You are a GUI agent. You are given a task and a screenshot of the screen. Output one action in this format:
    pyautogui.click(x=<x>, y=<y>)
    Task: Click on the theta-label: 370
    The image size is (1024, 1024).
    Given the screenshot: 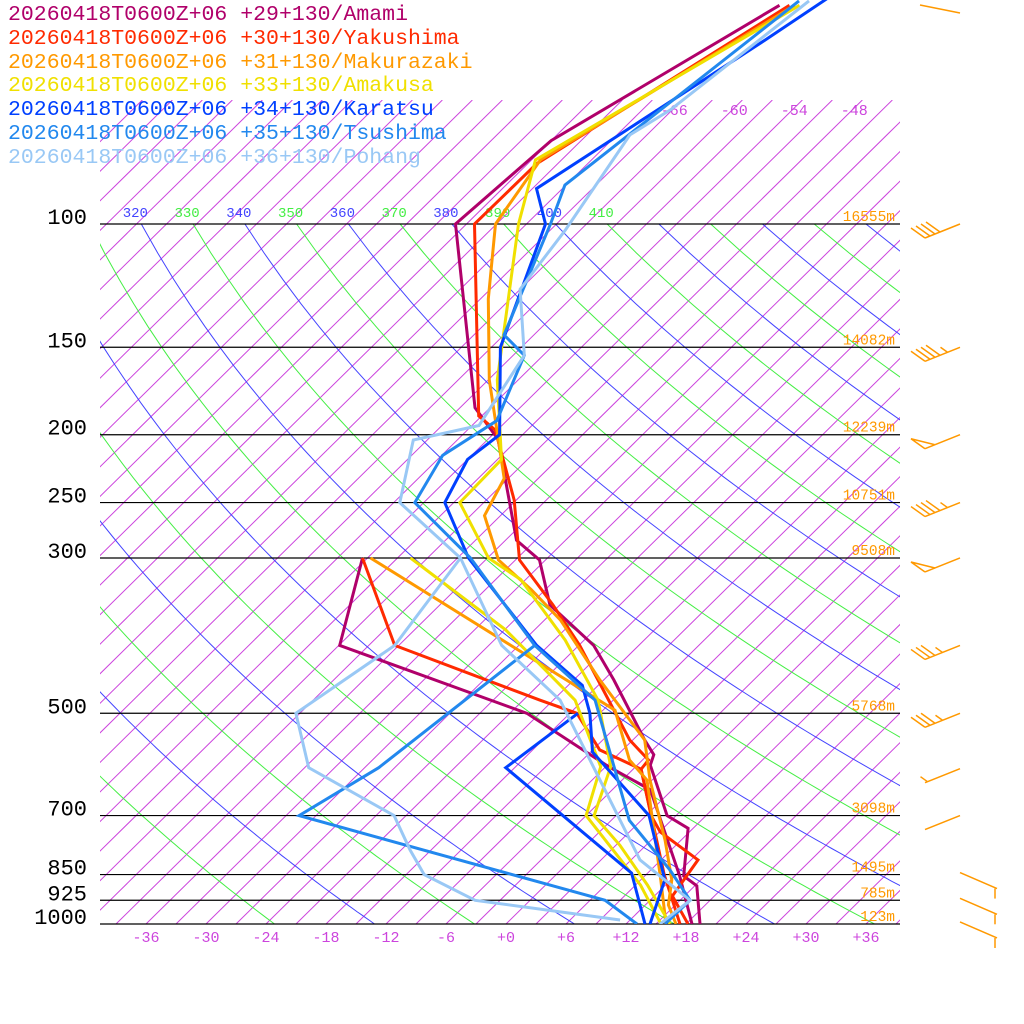 What is the action you would take?
    pyautogui.click(x=394, y=214)
    